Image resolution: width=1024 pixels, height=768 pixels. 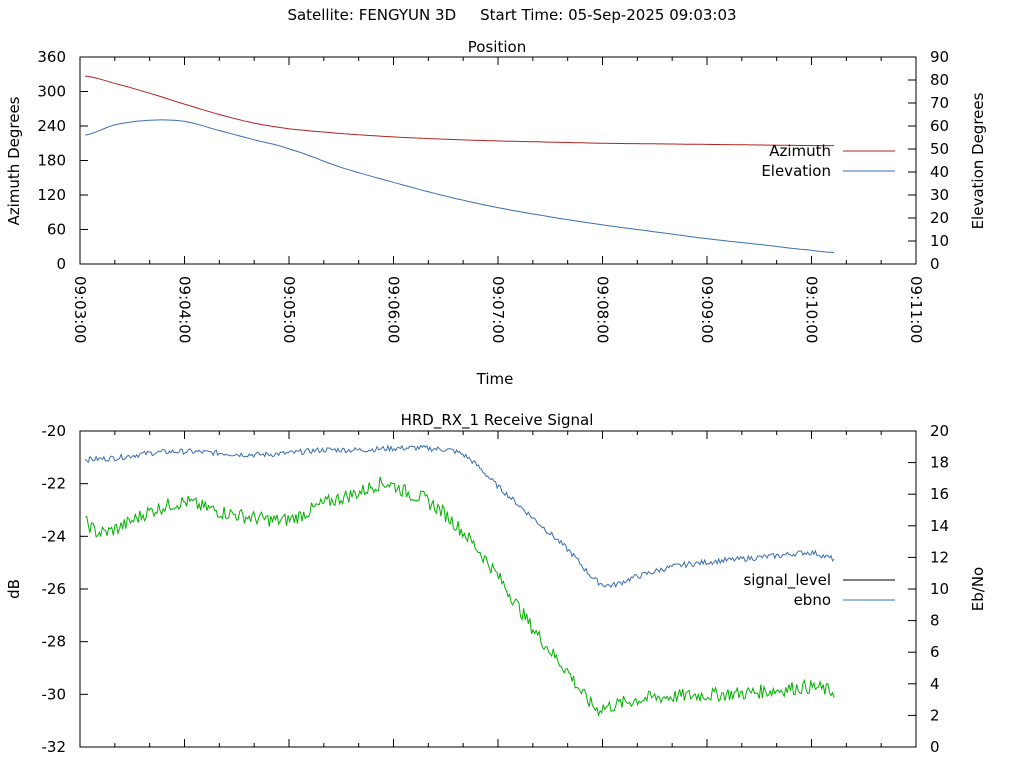 I want to click on y2-tick-label: 30, so click(x=939, y=195).